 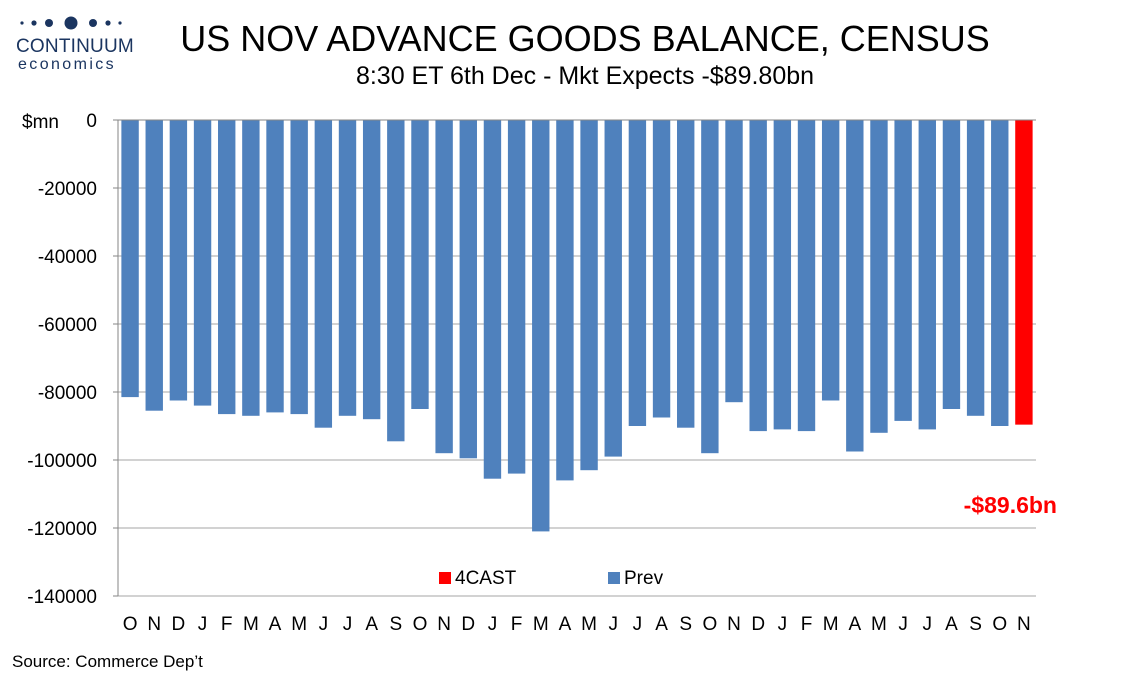 I want to click on forecast-callout: -$89.6bn, so click(x=1010, y=505).